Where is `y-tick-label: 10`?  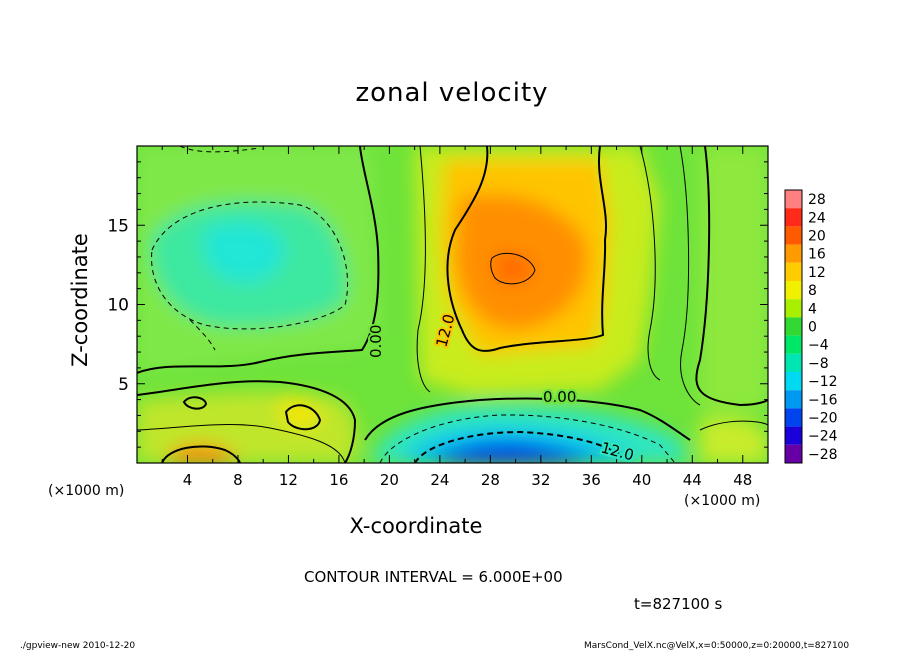 y-tick-label: 10 is located at coordinates (118, 306).